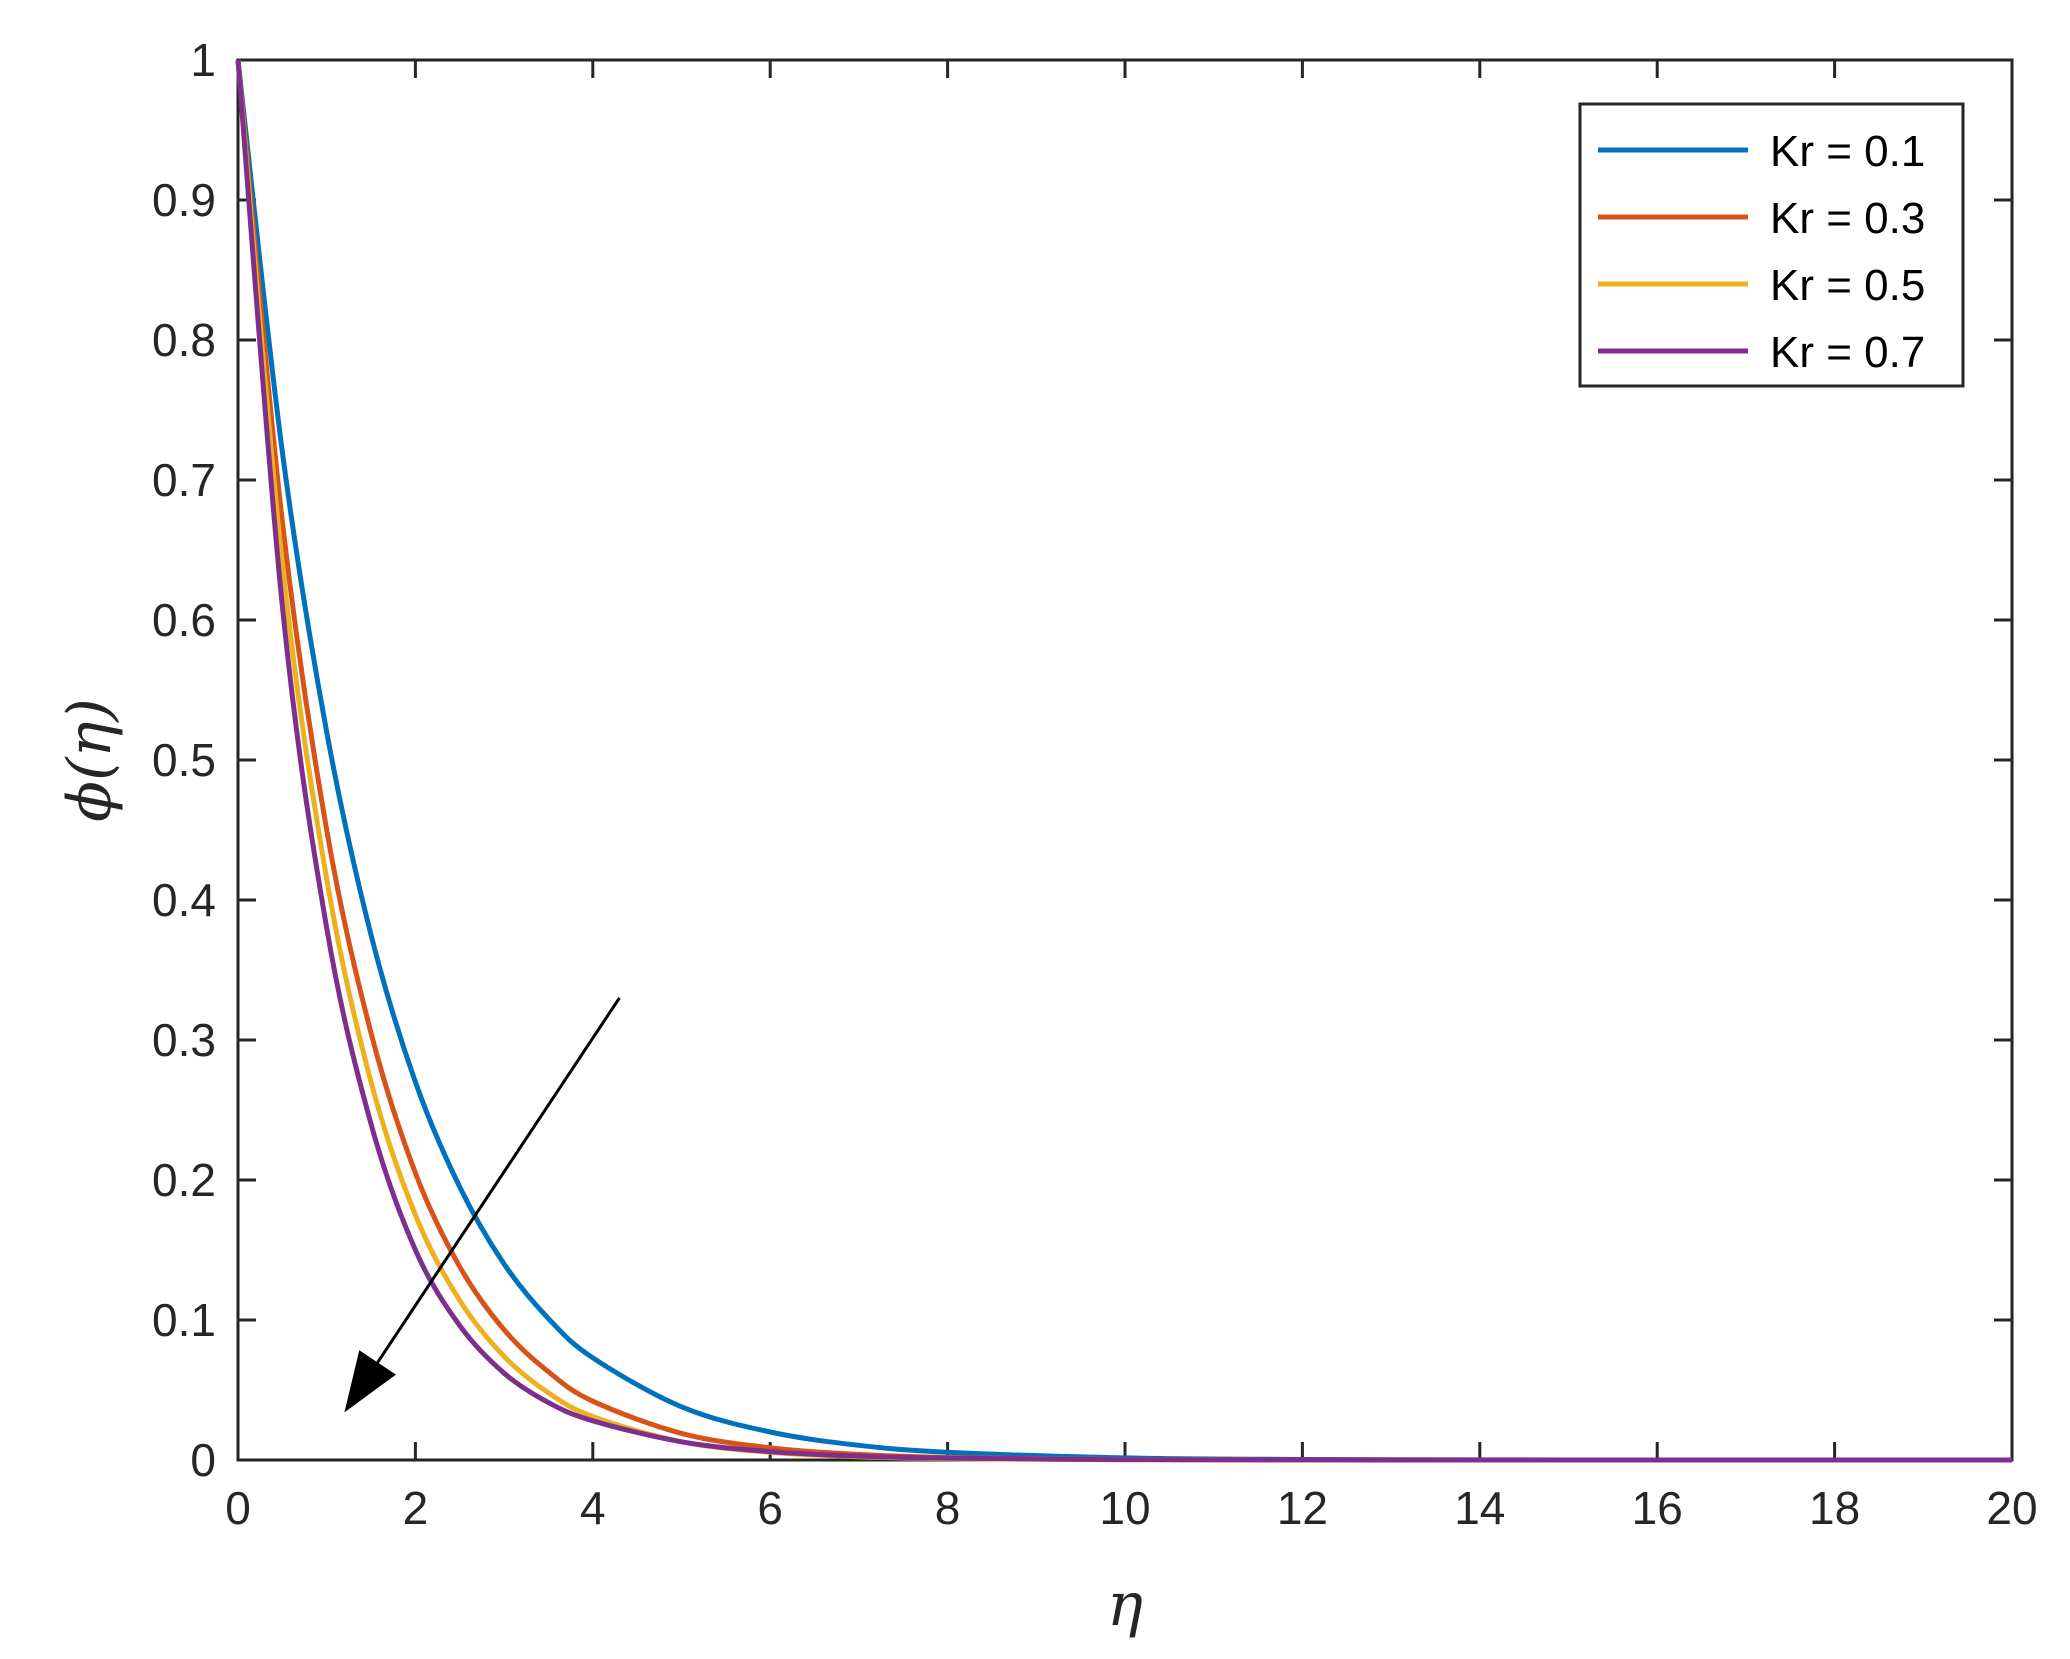 The height and width of the screenshot is (1659, 2070). Describe the element at coordinates (1302, 1508) in the screenshot. I see `x-tick-label: 12` at that location.